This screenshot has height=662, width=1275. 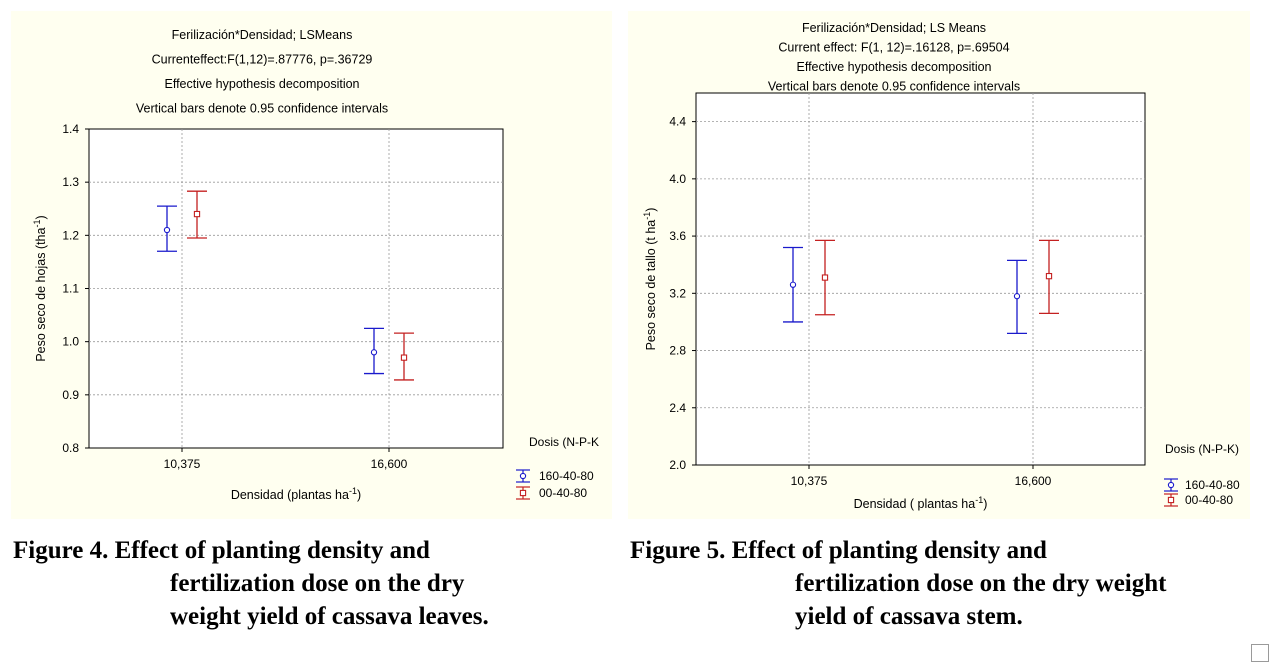 What do you see at coordinates (70, 235) in the screenshot?
I see `y-tick-label: 1.2` at bounding box center [70, 235].